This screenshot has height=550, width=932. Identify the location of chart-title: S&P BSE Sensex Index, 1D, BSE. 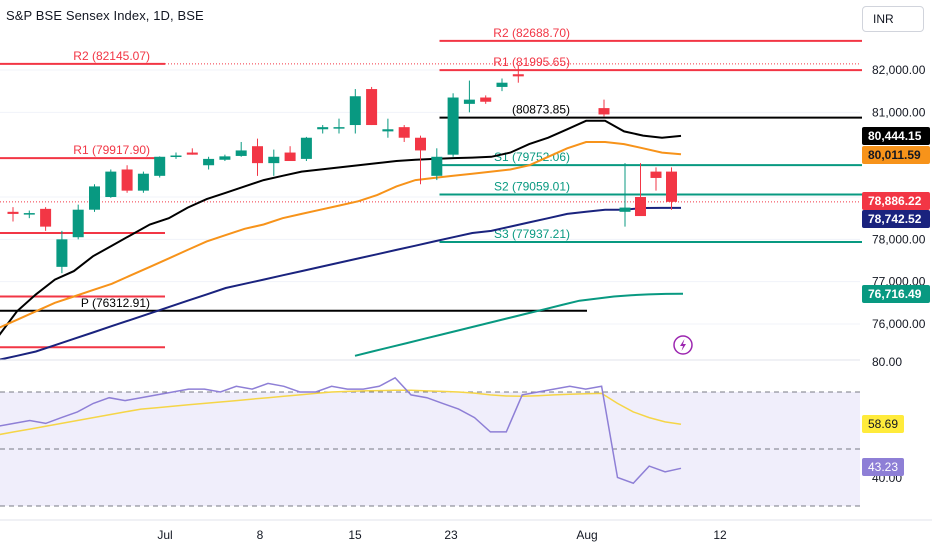
(105, 15).